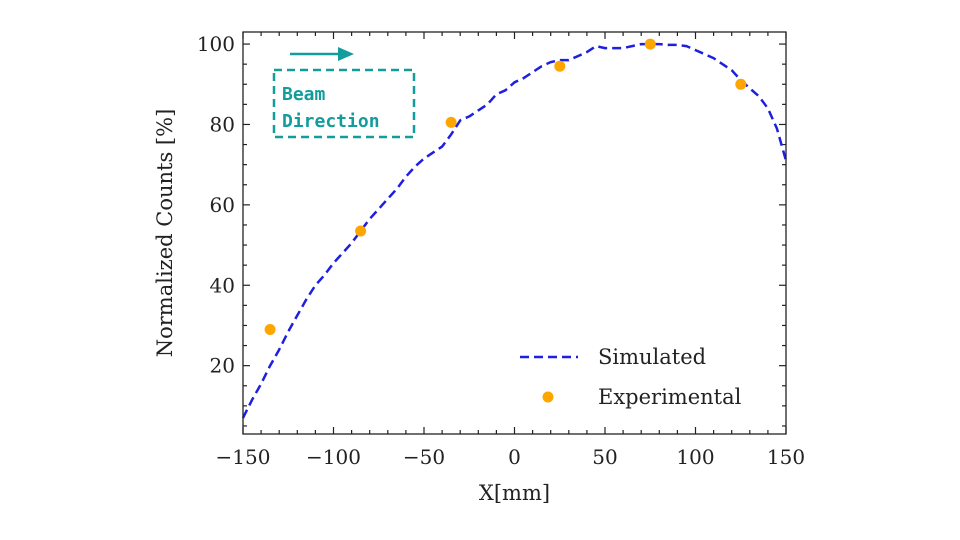 The image size is (960, 540). What do you see at coordinates (222, 285) in the screenshot?
I see `y-tick-label: 40` at bounding box center [222, 285].